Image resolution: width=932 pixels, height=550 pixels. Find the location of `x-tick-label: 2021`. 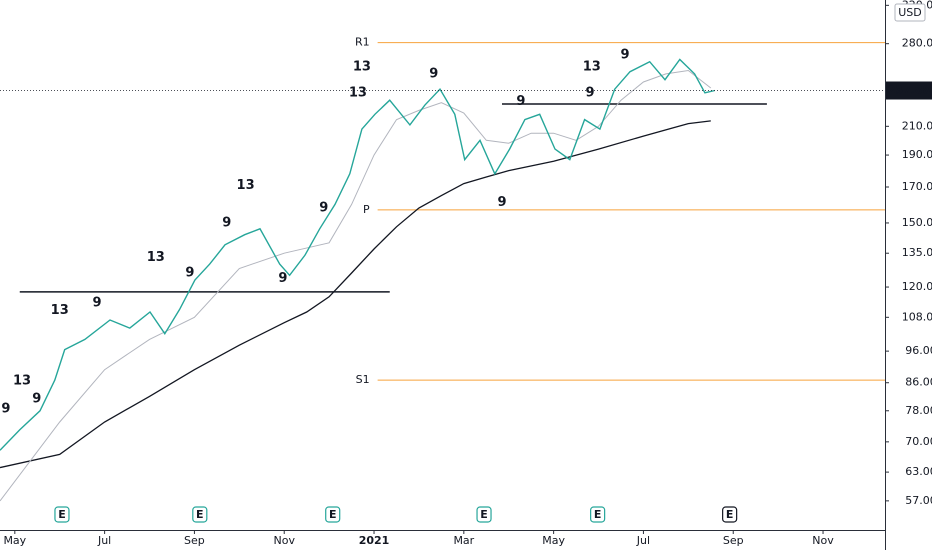

x-tick-label: 2021 is located at coordinates (374, 540).